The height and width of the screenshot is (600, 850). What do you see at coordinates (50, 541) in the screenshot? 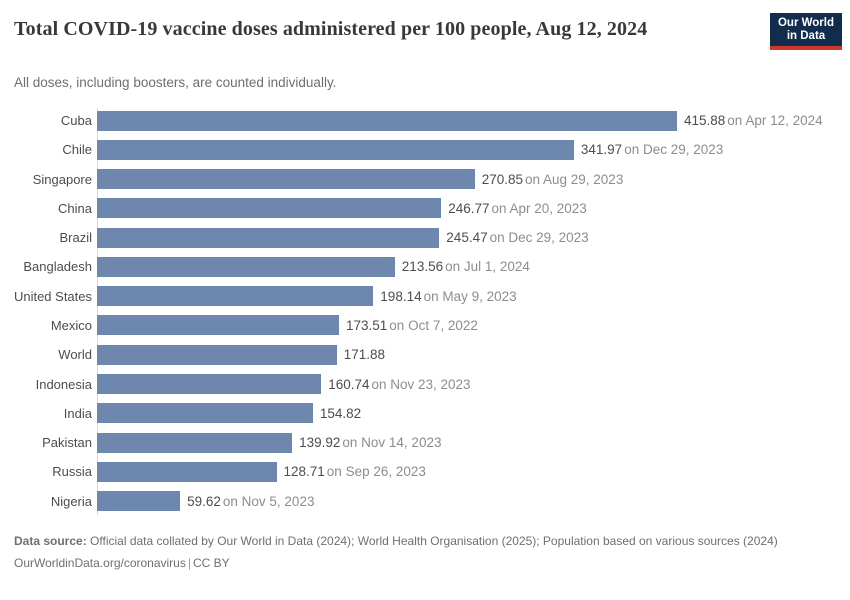
I see `data-source-label: Data source:` at bounding box center [50, 541].